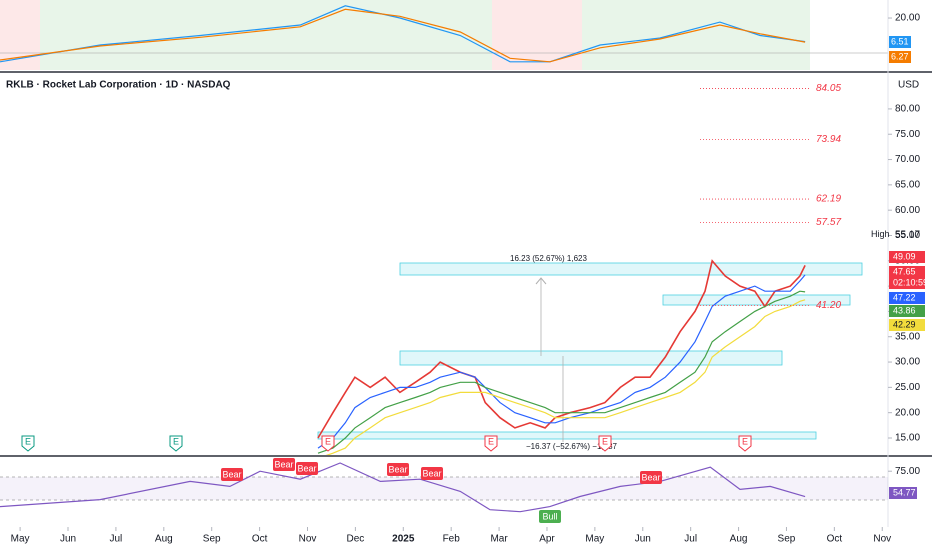 The height and width of the screenshot is (550, 932). I want to click on y-tick-label: 55.00, so click(907, 235).